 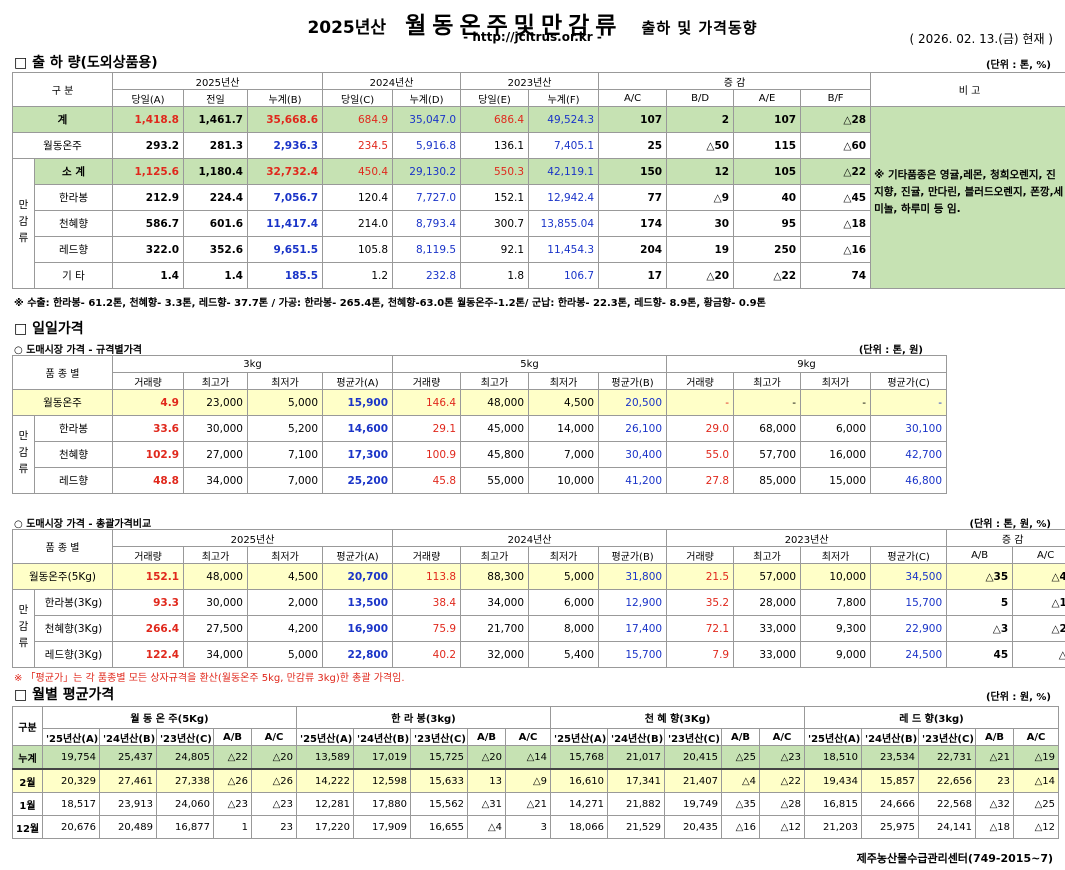 I want to click on cell: 136.1, so click(x=495, y=145).